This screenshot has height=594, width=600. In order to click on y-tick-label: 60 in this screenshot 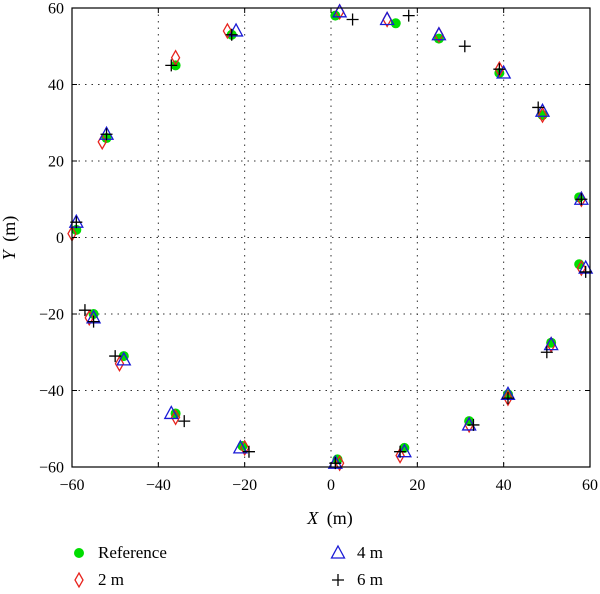, I will do `click(56, 9)`.